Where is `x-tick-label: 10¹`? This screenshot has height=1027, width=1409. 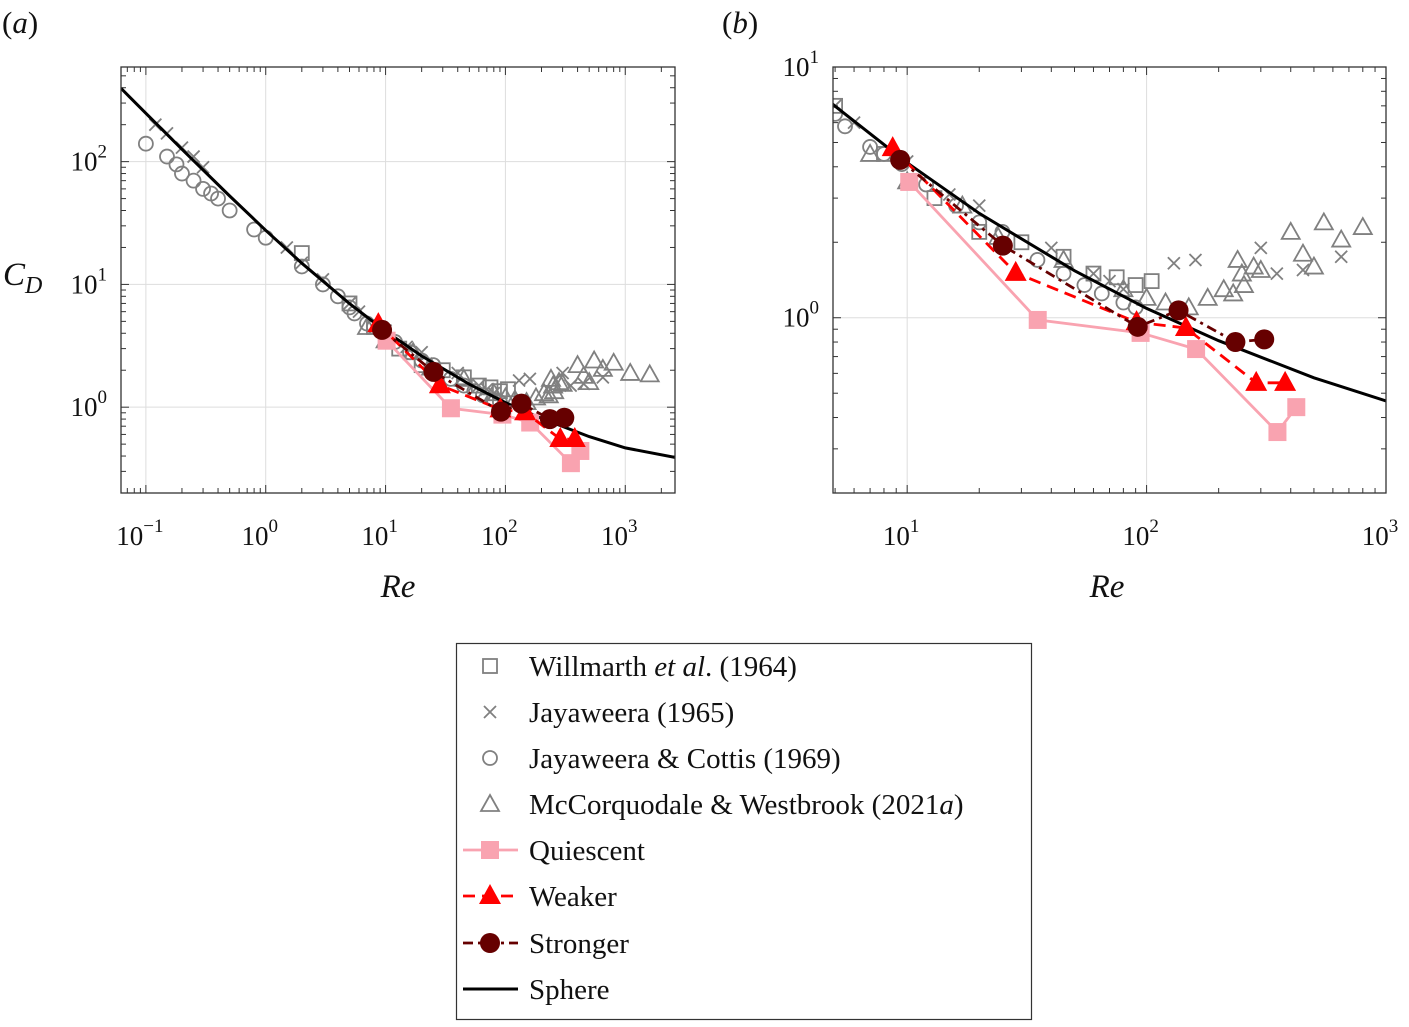
x-tick-label: 10¹ is located at coordinates (901, 533).